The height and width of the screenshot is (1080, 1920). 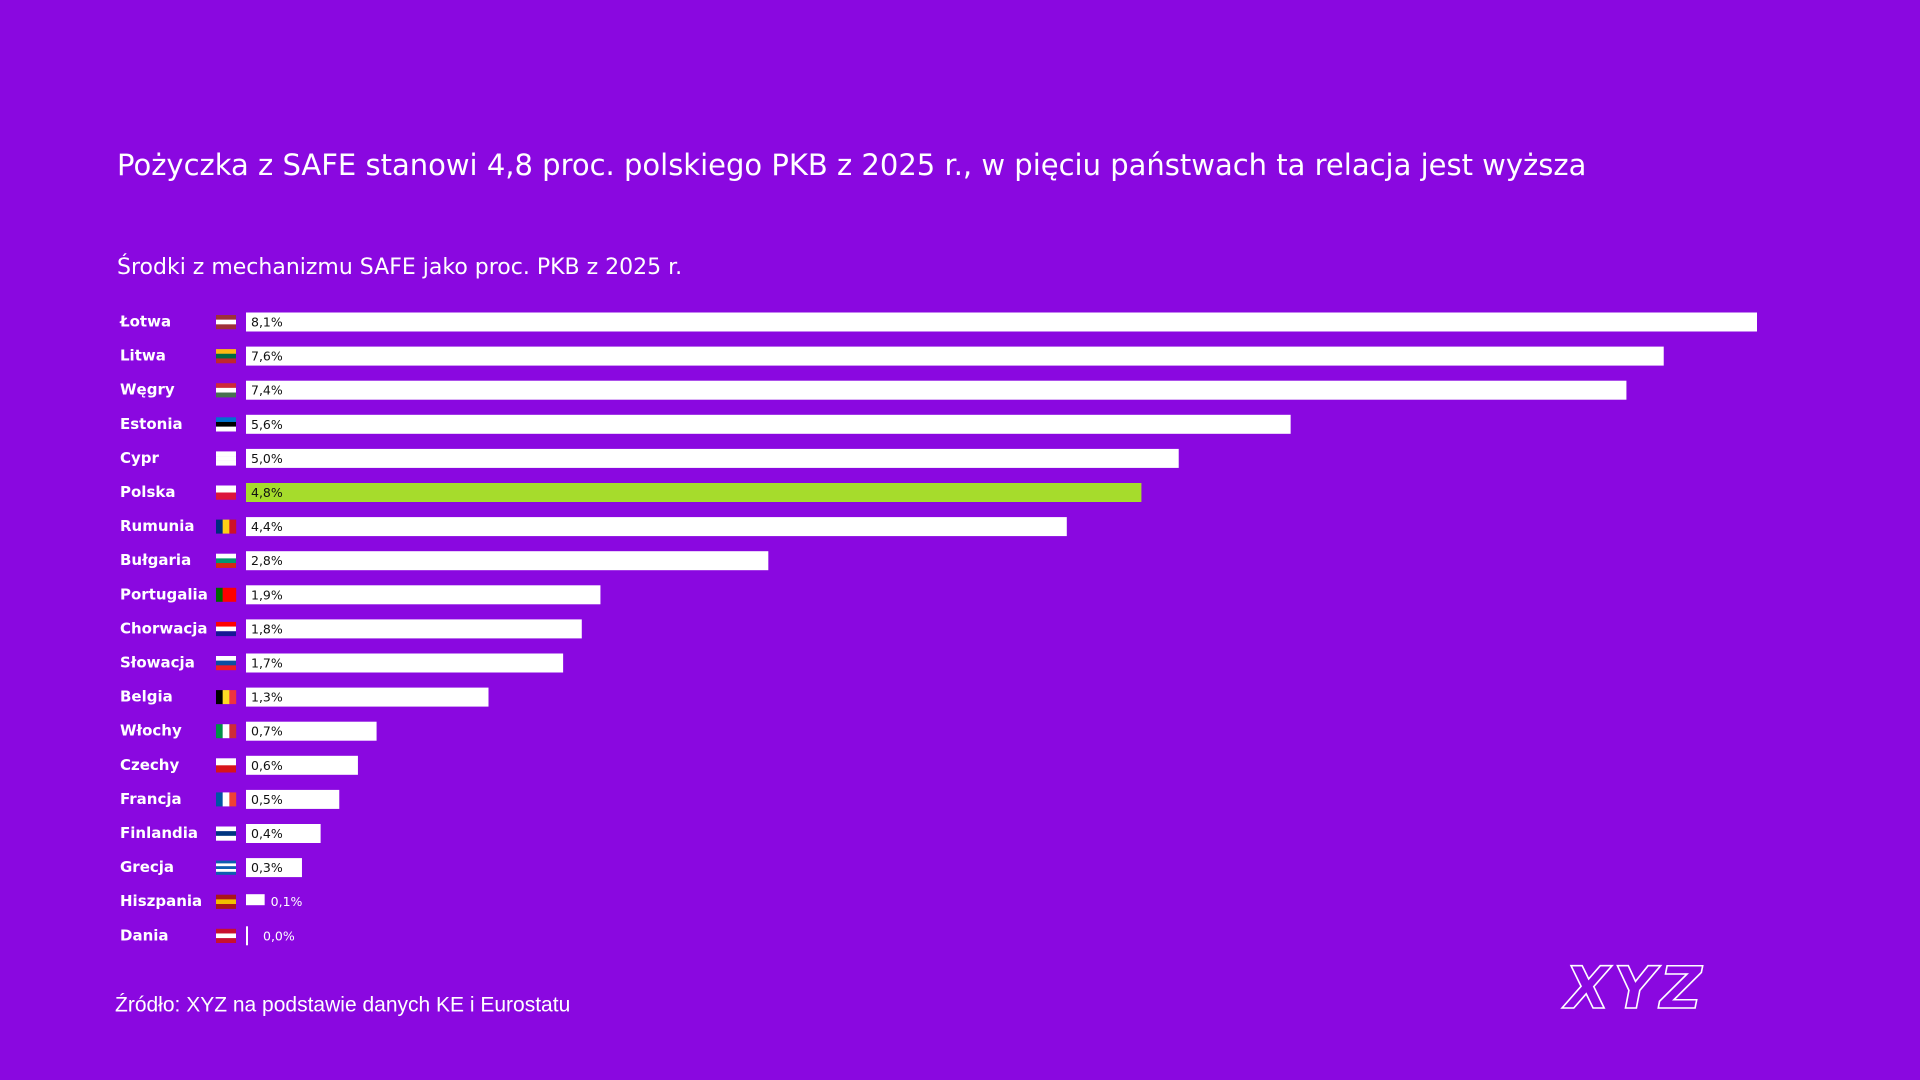 I want to click on value-label: 2,8%, so click(x=267, y=560).